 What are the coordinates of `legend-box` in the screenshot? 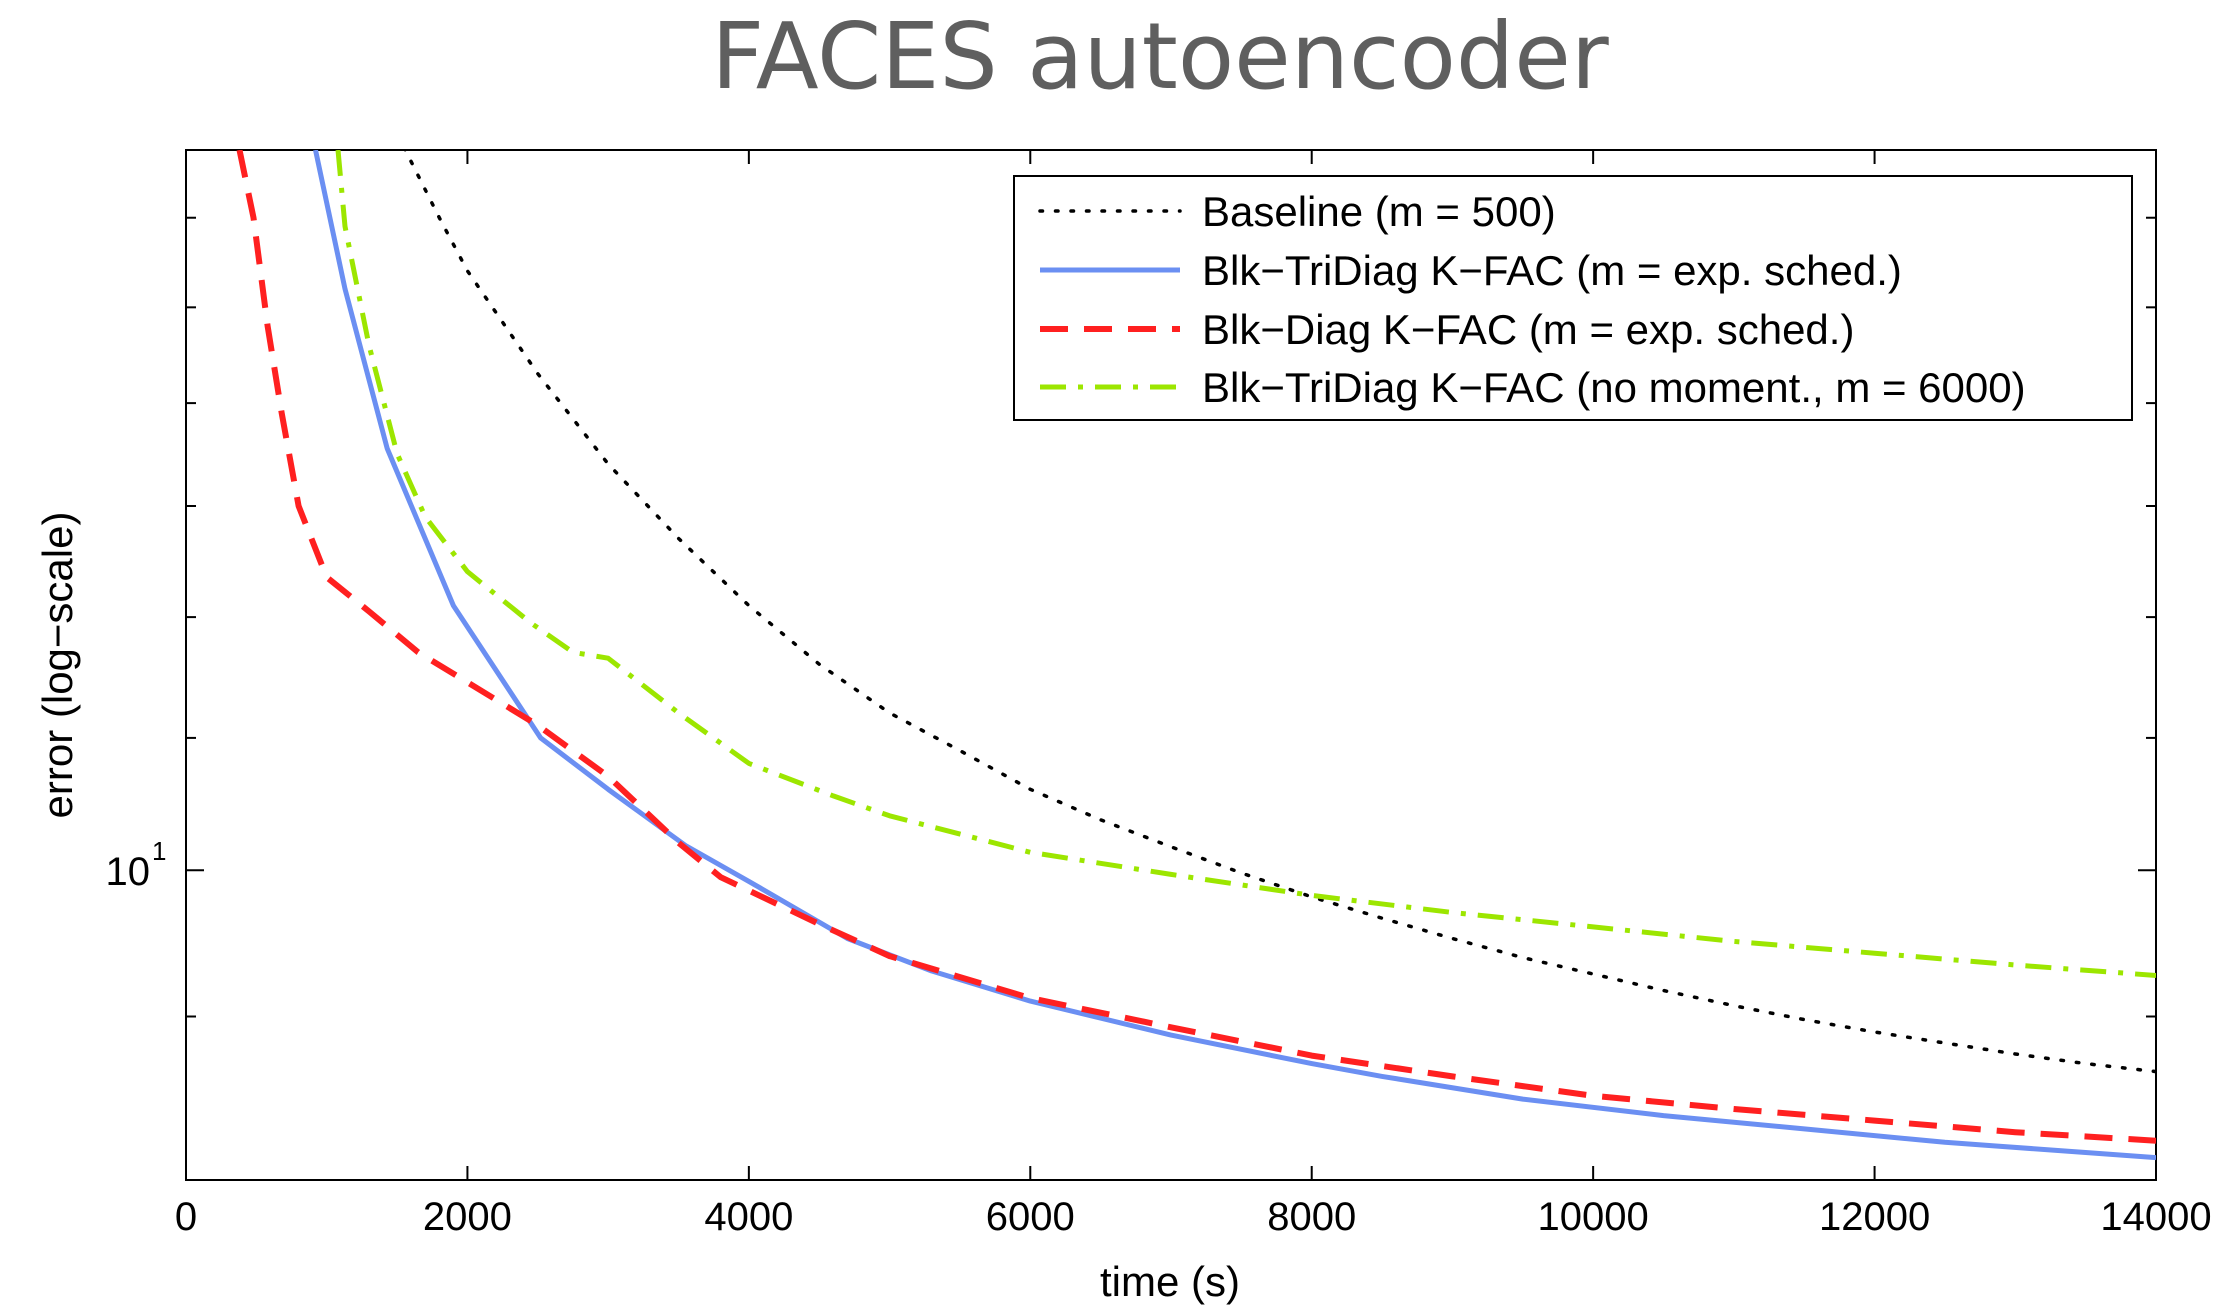 It's located at (1573, 298).